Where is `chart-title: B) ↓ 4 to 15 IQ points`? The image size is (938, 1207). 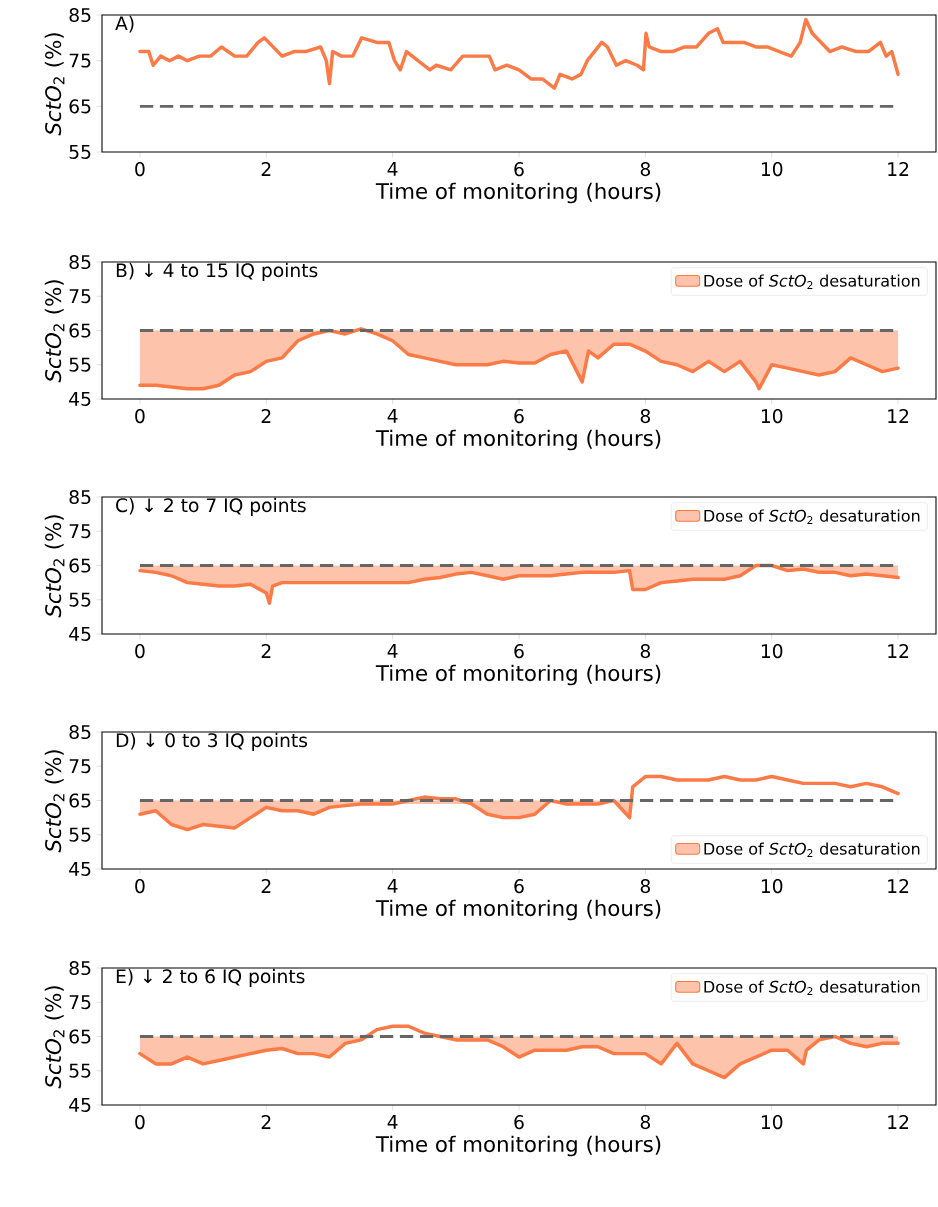
chart-title: B) ↓ 4 to 15 IQ points is located at coordinates (217, 271).